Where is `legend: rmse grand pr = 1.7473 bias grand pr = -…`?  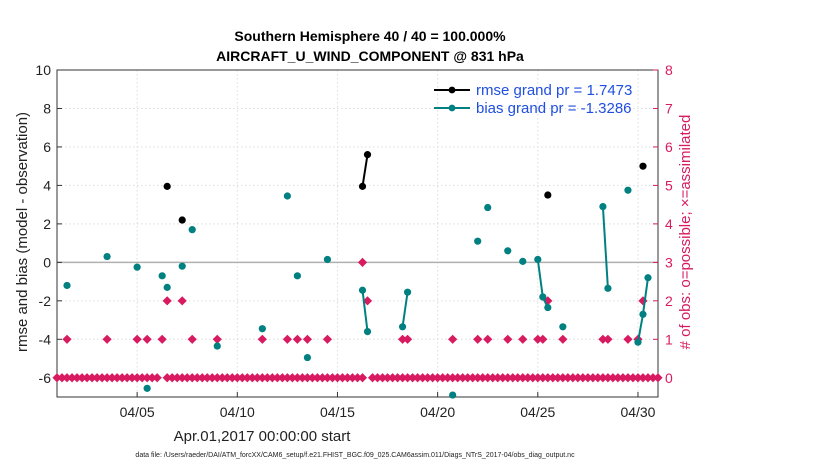
legend: rmse grand pr = 1.7473 bias grand pr = -… is located at coordinates (533, 99).